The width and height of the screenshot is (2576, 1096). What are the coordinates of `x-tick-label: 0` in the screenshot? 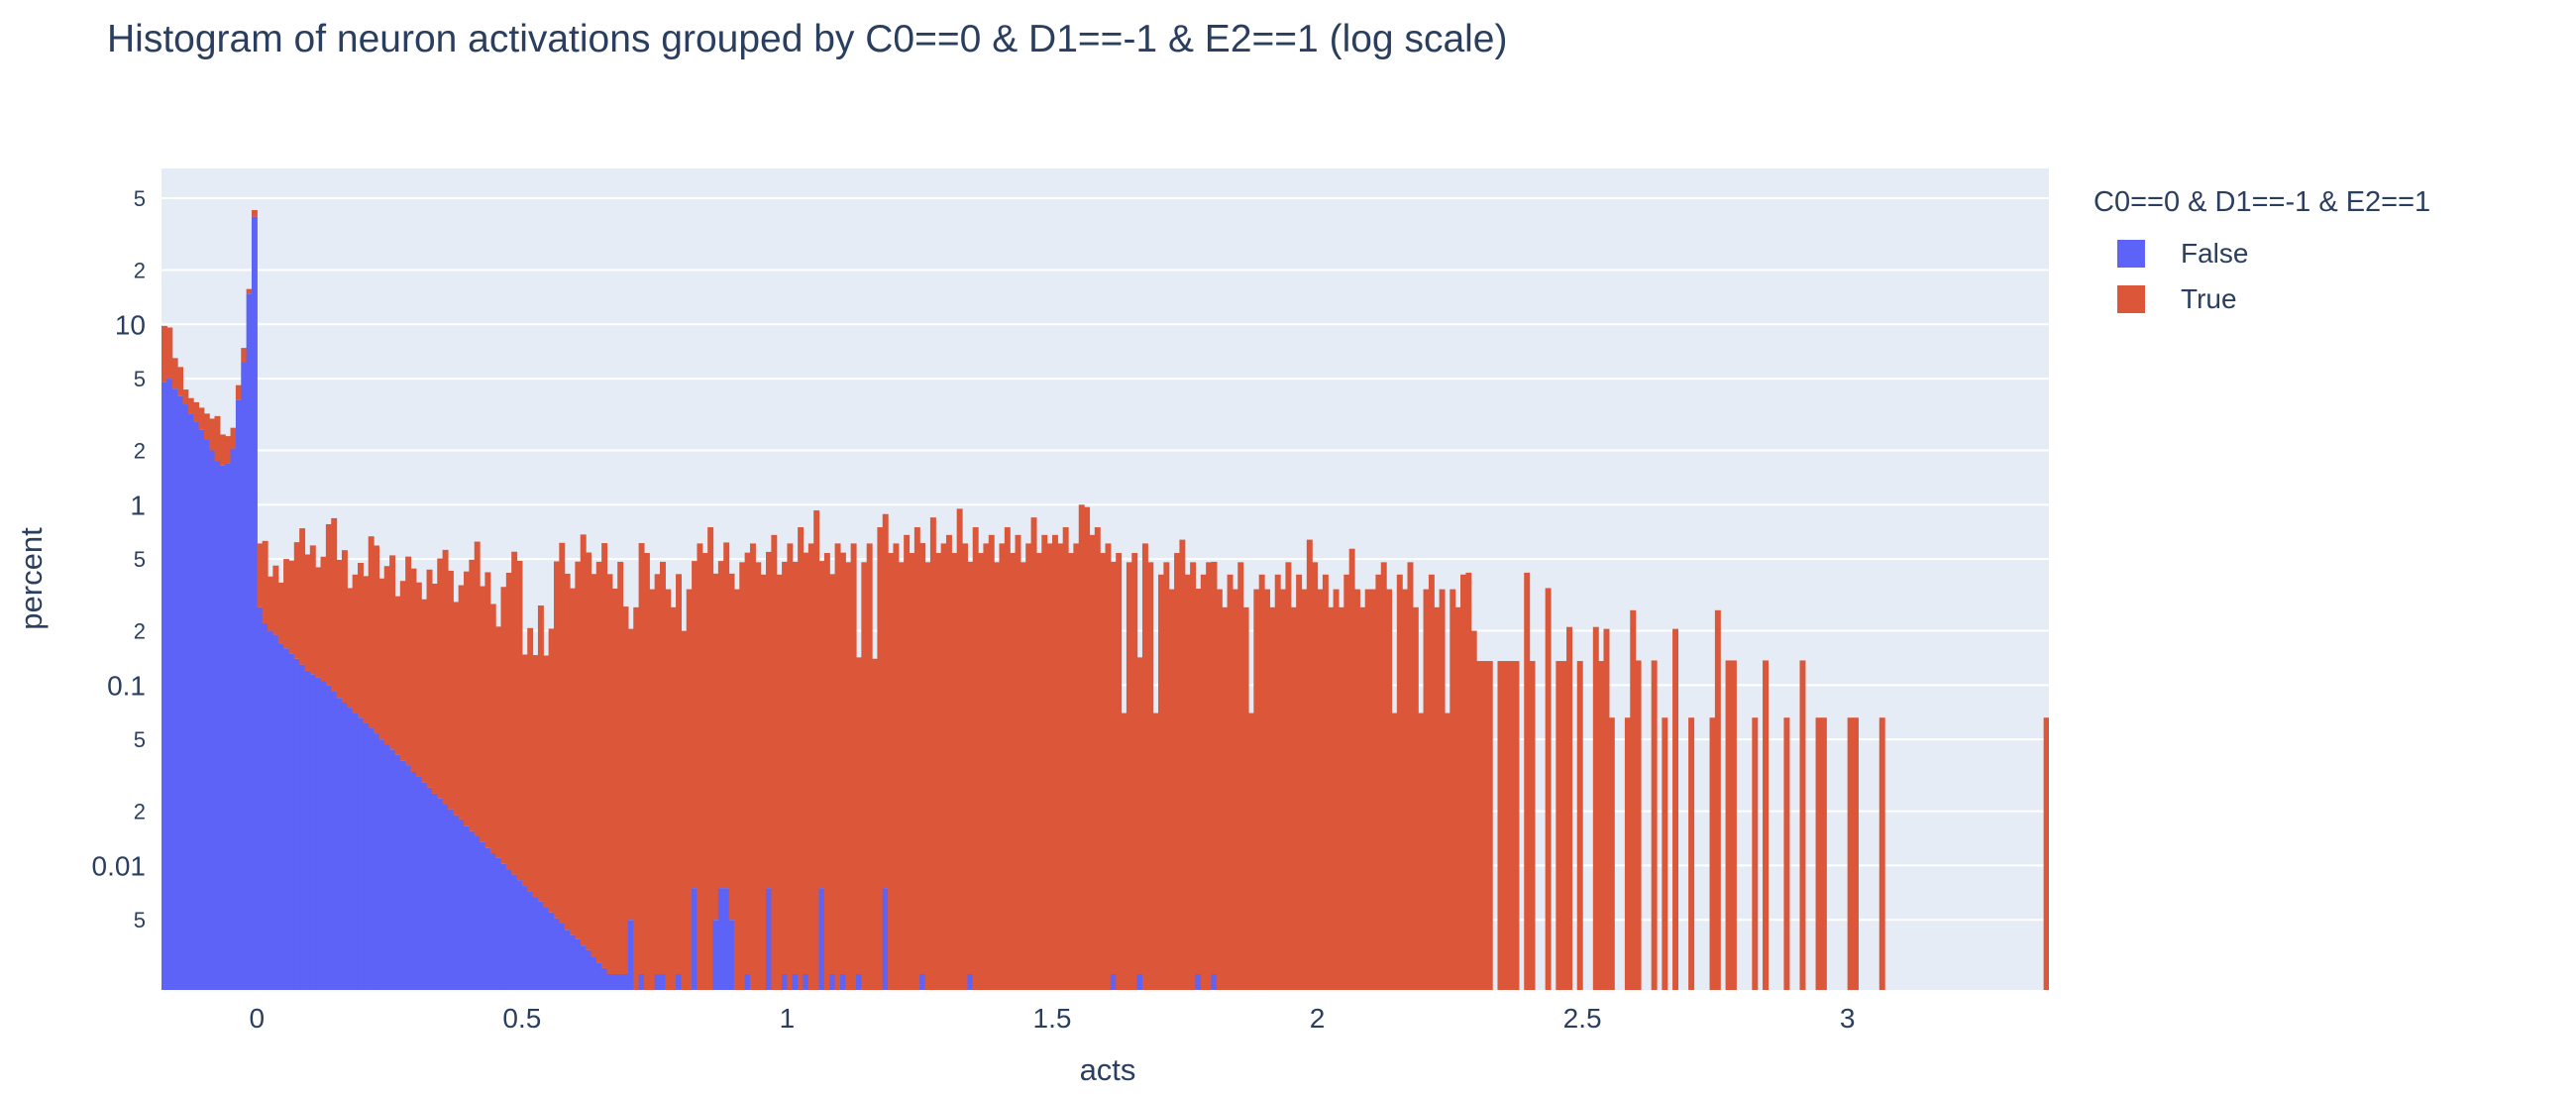 It's located at (258, 1018).